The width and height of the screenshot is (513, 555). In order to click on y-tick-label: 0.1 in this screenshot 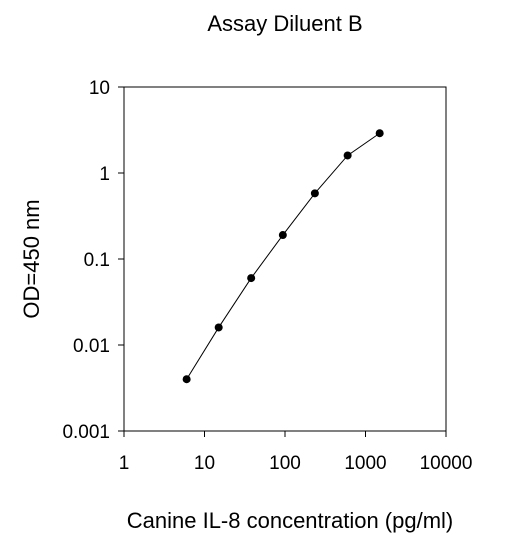, I will do `click(97, 260)`.